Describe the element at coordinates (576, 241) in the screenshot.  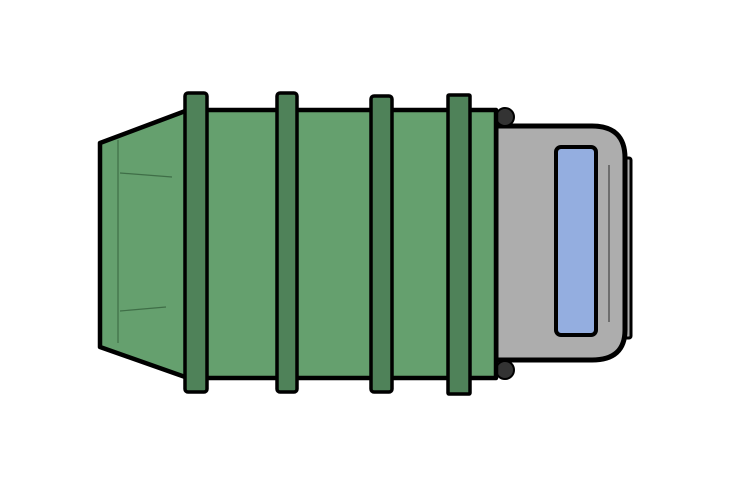
I see `windshield` at that location.